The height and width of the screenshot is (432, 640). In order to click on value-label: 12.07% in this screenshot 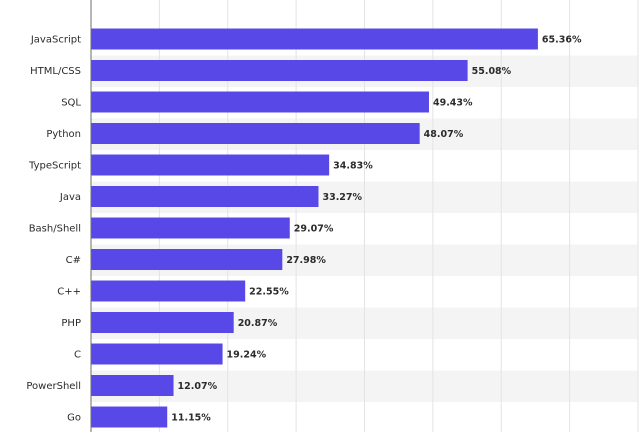, I will do `click(198, 386)`.